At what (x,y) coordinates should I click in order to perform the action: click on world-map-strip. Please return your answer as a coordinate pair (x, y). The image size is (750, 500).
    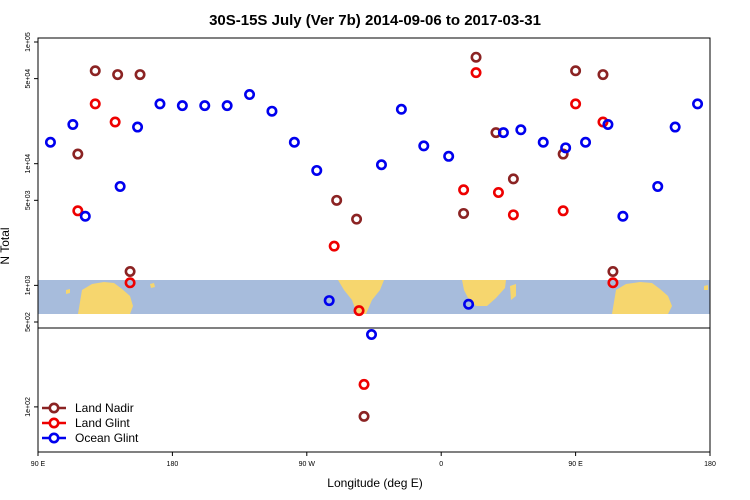
    Looking at the image, I should click on (374, 297).